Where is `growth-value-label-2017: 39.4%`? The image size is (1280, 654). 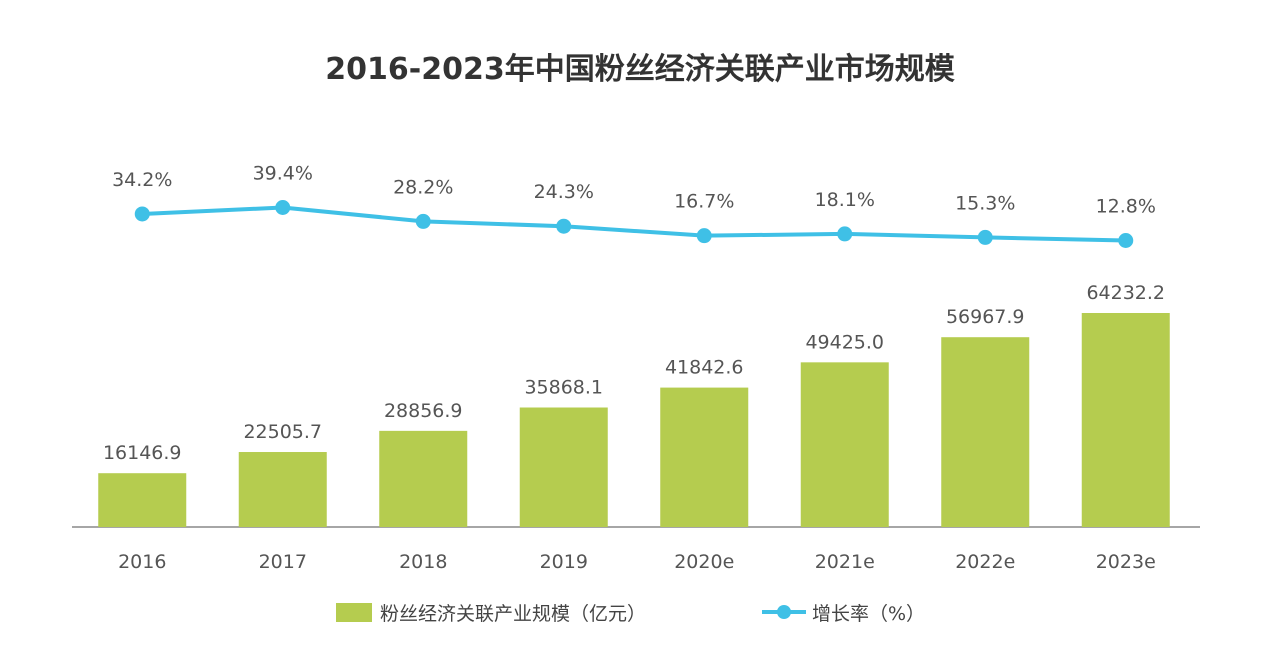
growth-value-label-2017: 39.4% is located at coordinates (283, 174).